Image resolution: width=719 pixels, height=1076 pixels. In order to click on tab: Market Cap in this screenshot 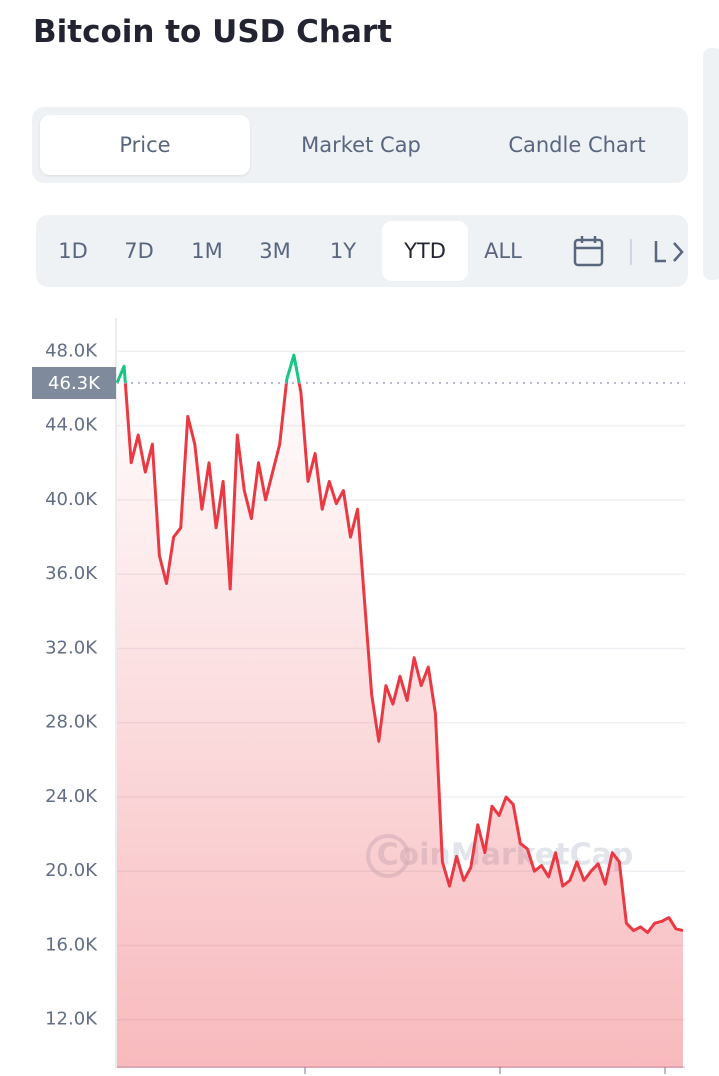, I will do `click(361, 145)`.